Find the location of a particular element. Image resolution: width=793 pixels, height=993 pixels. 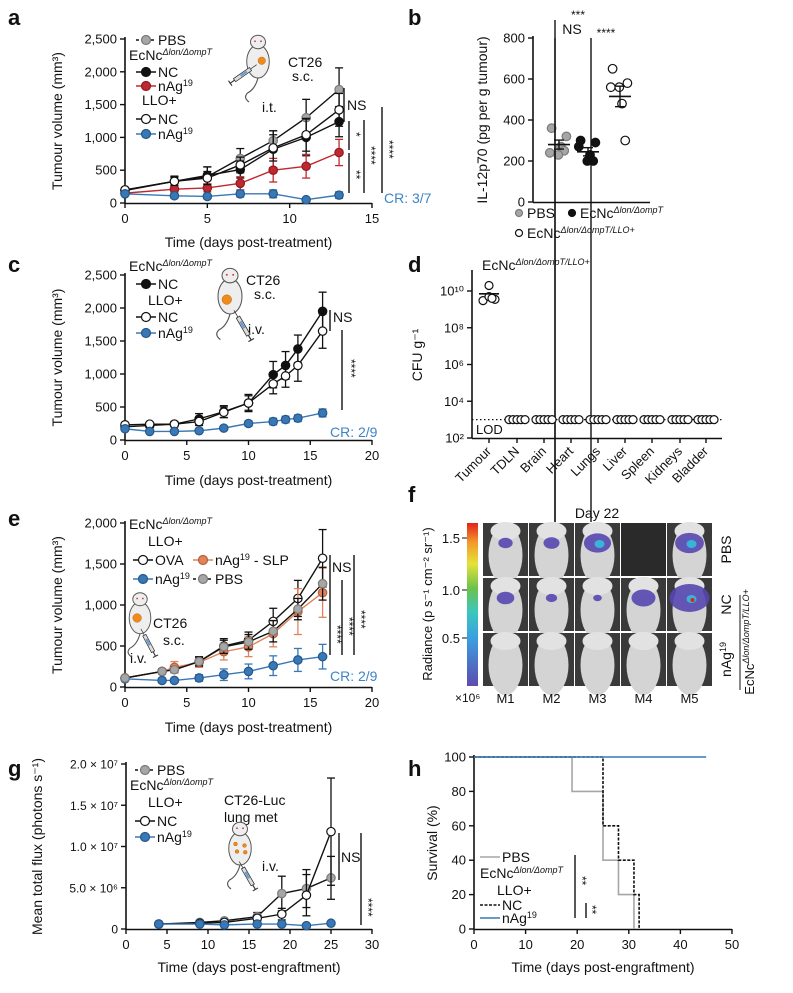

x-tick-label: 15 is located at coordinates (249, 944).